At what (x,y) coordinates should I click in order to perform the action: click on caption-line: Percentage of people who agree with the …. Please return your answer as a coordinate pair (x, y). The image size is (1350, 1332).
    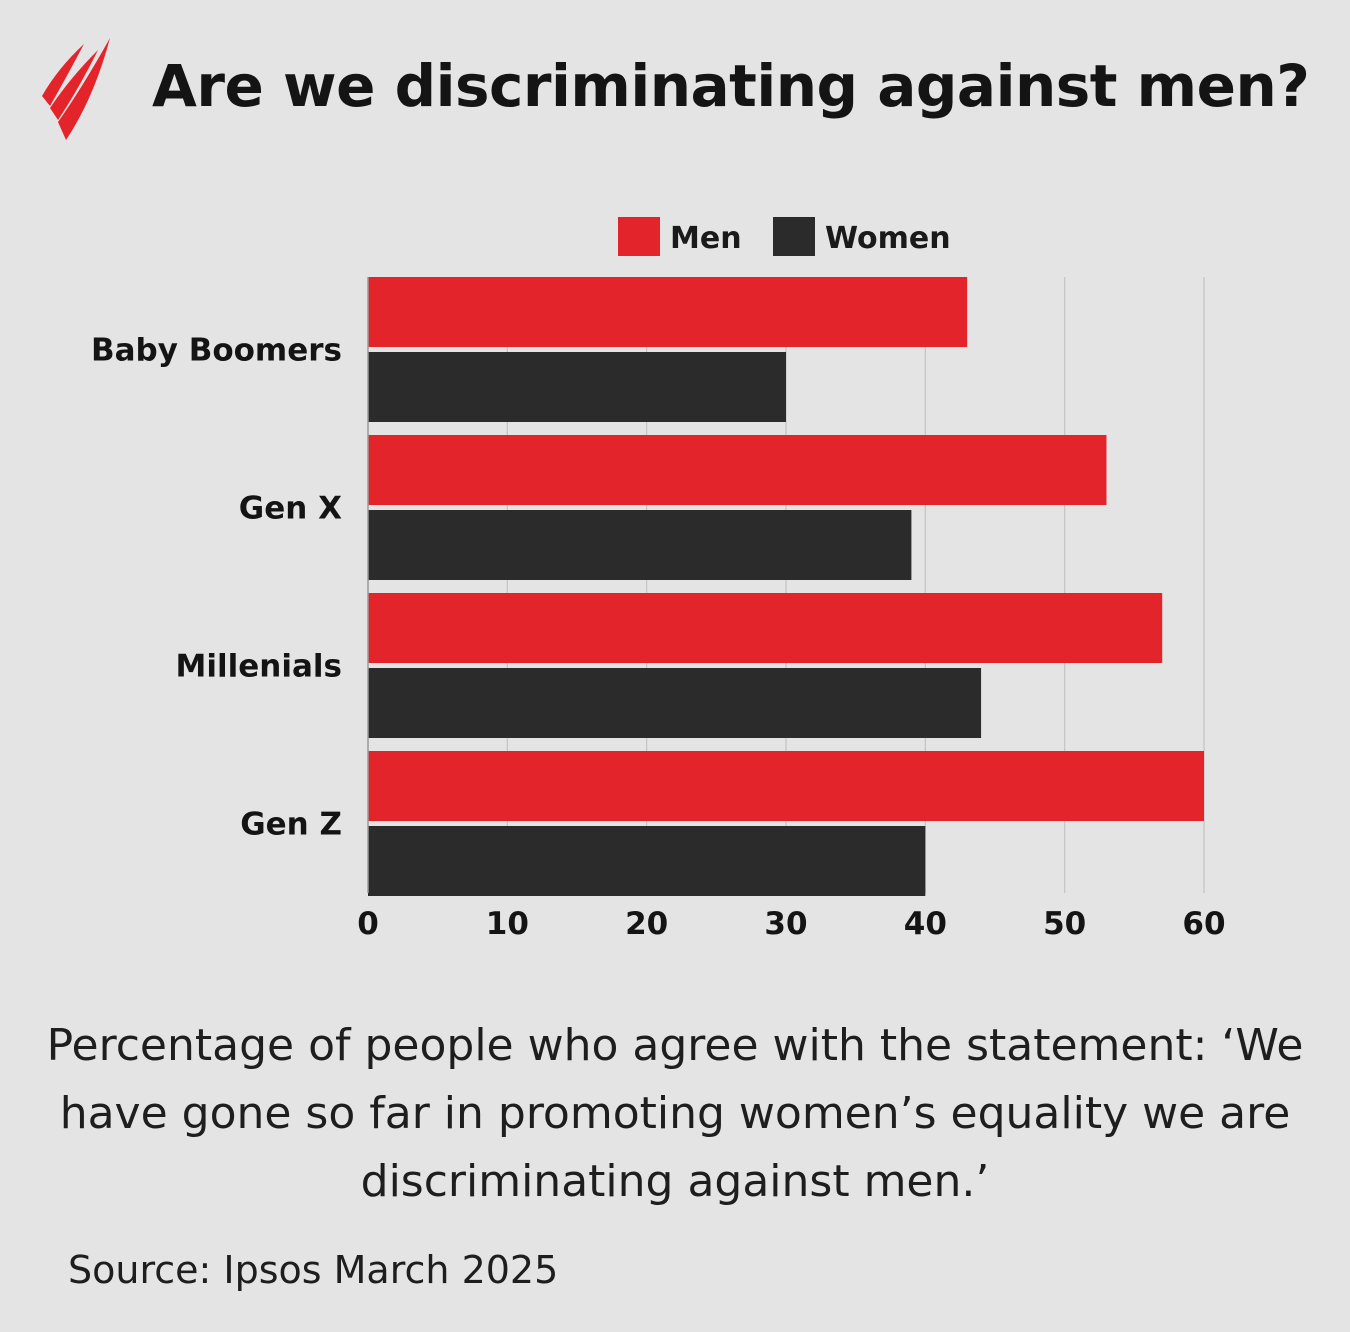
    Looking at the image, I should click on (675, 1045).